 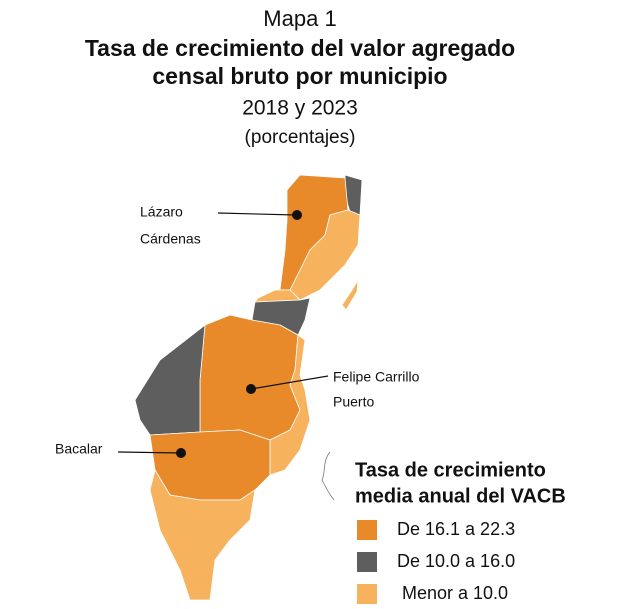 I want to click on subtitle: 2018 y 2023, so click(x=300, y=108).